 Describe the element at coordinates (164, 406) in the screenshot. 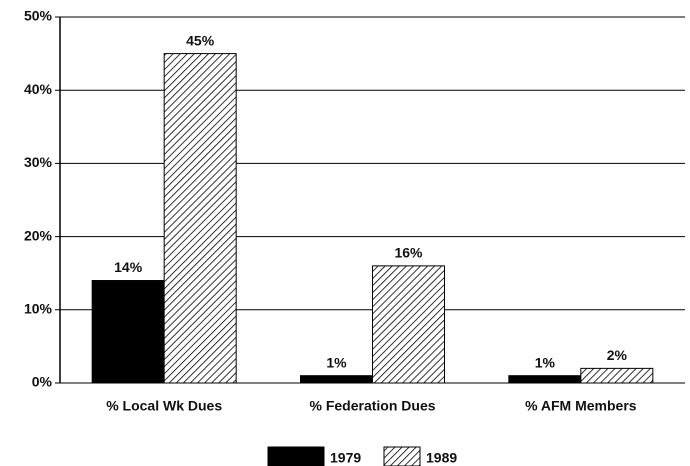

I see `x-tick-label: % Local Wk Dues` at that location.